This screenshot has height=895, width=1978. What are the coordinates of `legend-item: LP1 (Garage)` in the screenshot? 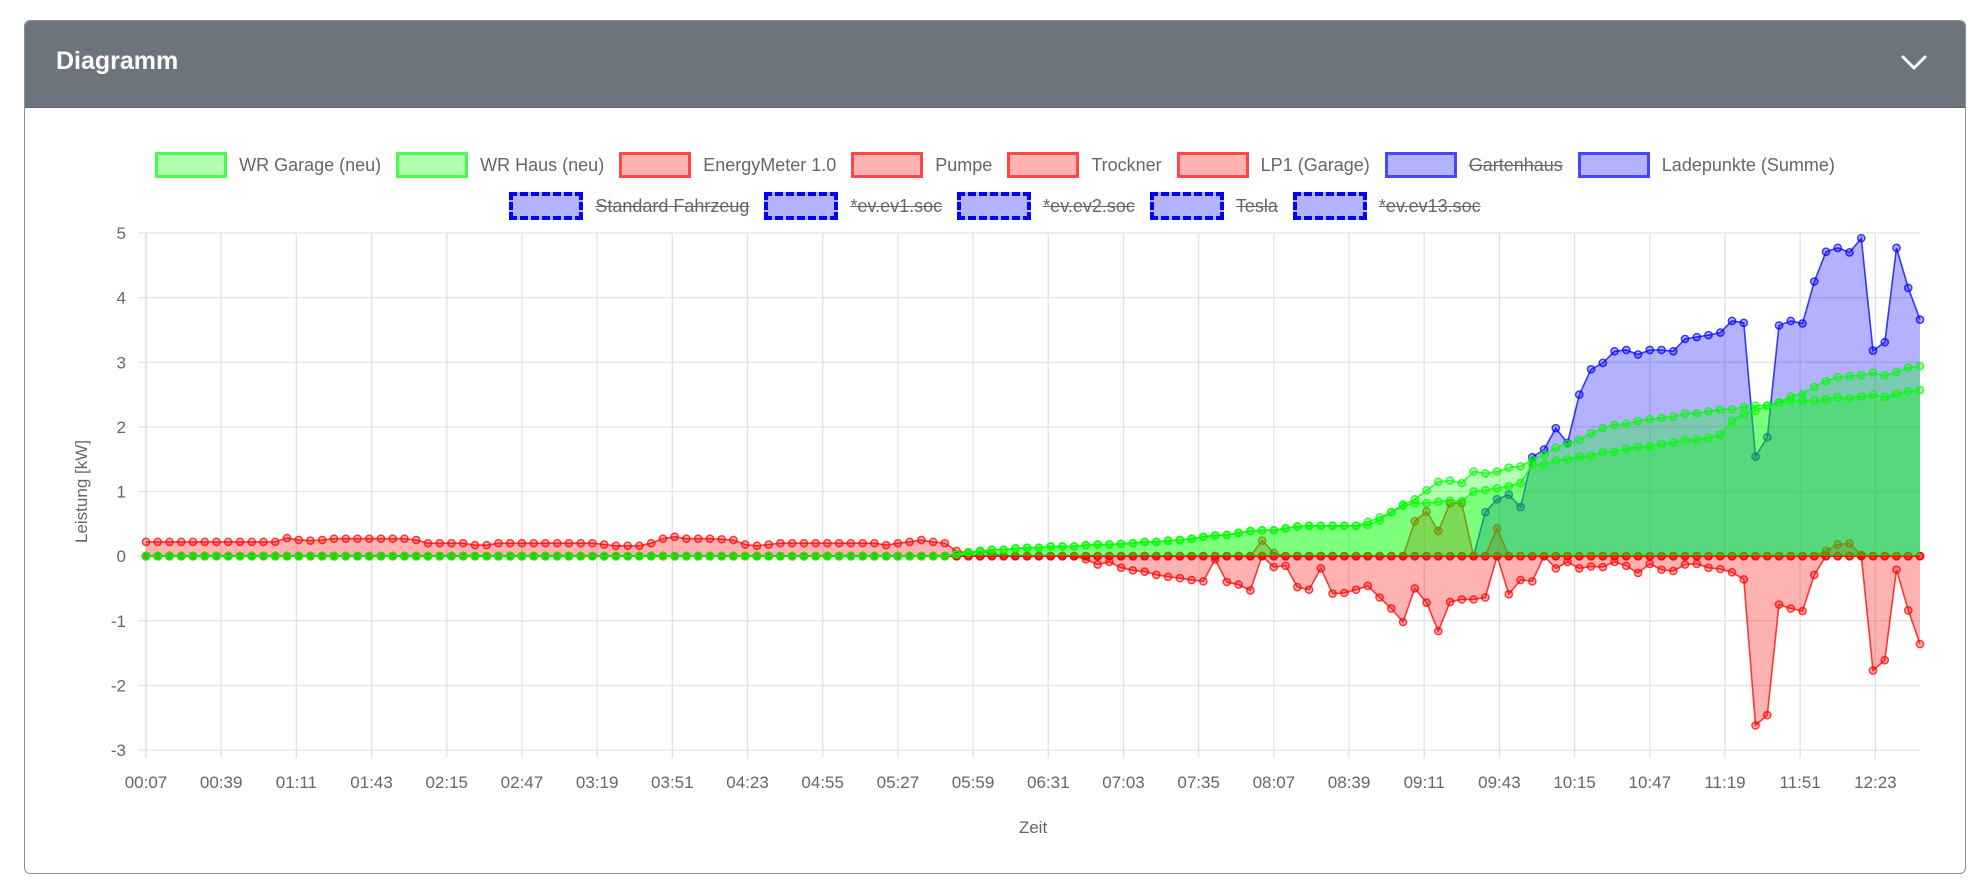 It's located at (1273, 165).